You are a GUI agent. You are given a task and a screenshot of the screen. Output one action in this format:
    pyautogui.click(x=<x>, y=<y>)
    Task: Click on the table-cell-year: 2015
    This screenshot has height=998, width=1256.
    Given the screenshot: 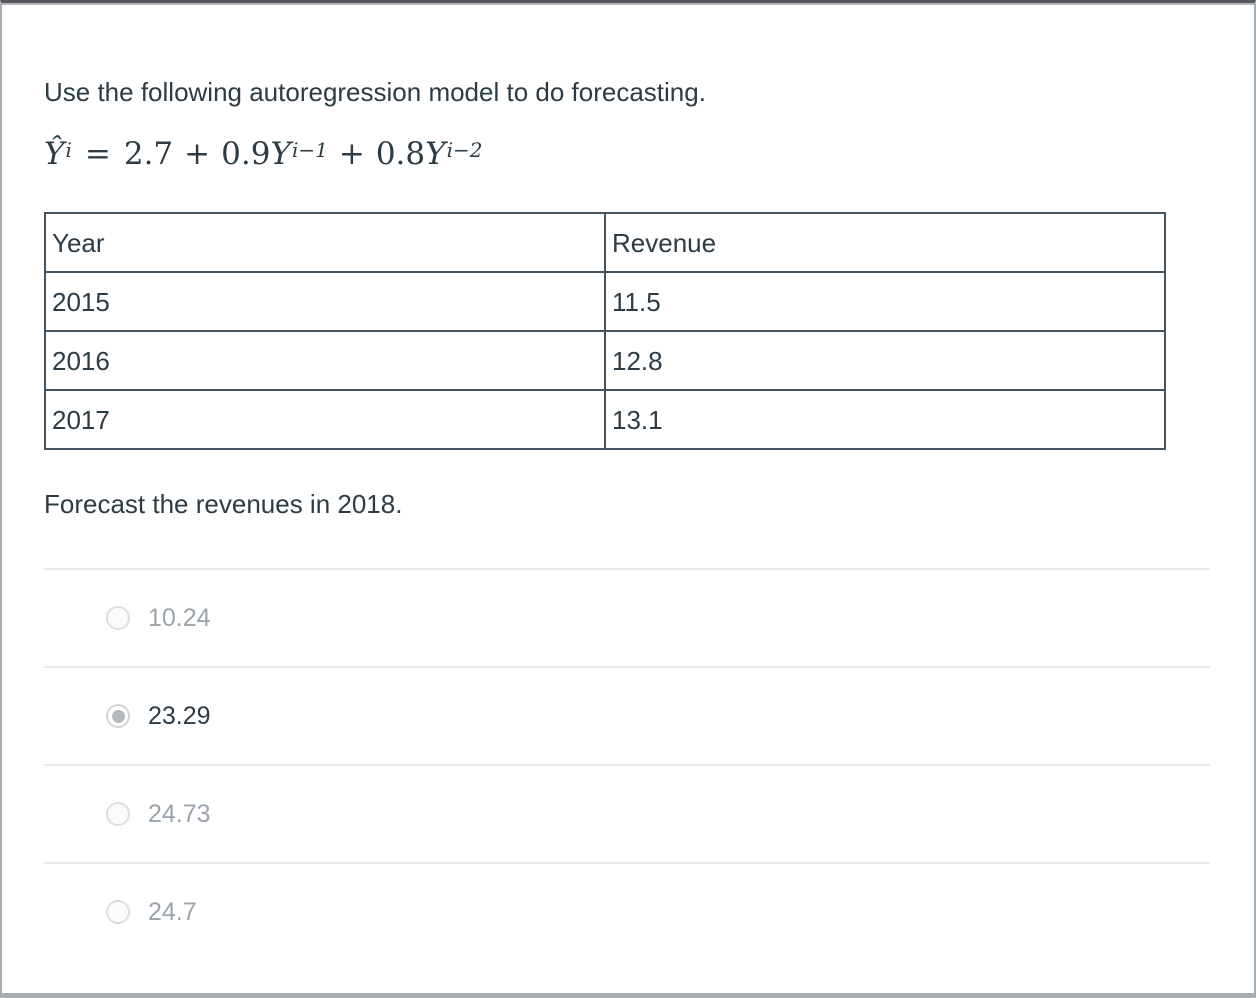 What is the action you would take?
    pyautogui.click(x=325, y=301)
    